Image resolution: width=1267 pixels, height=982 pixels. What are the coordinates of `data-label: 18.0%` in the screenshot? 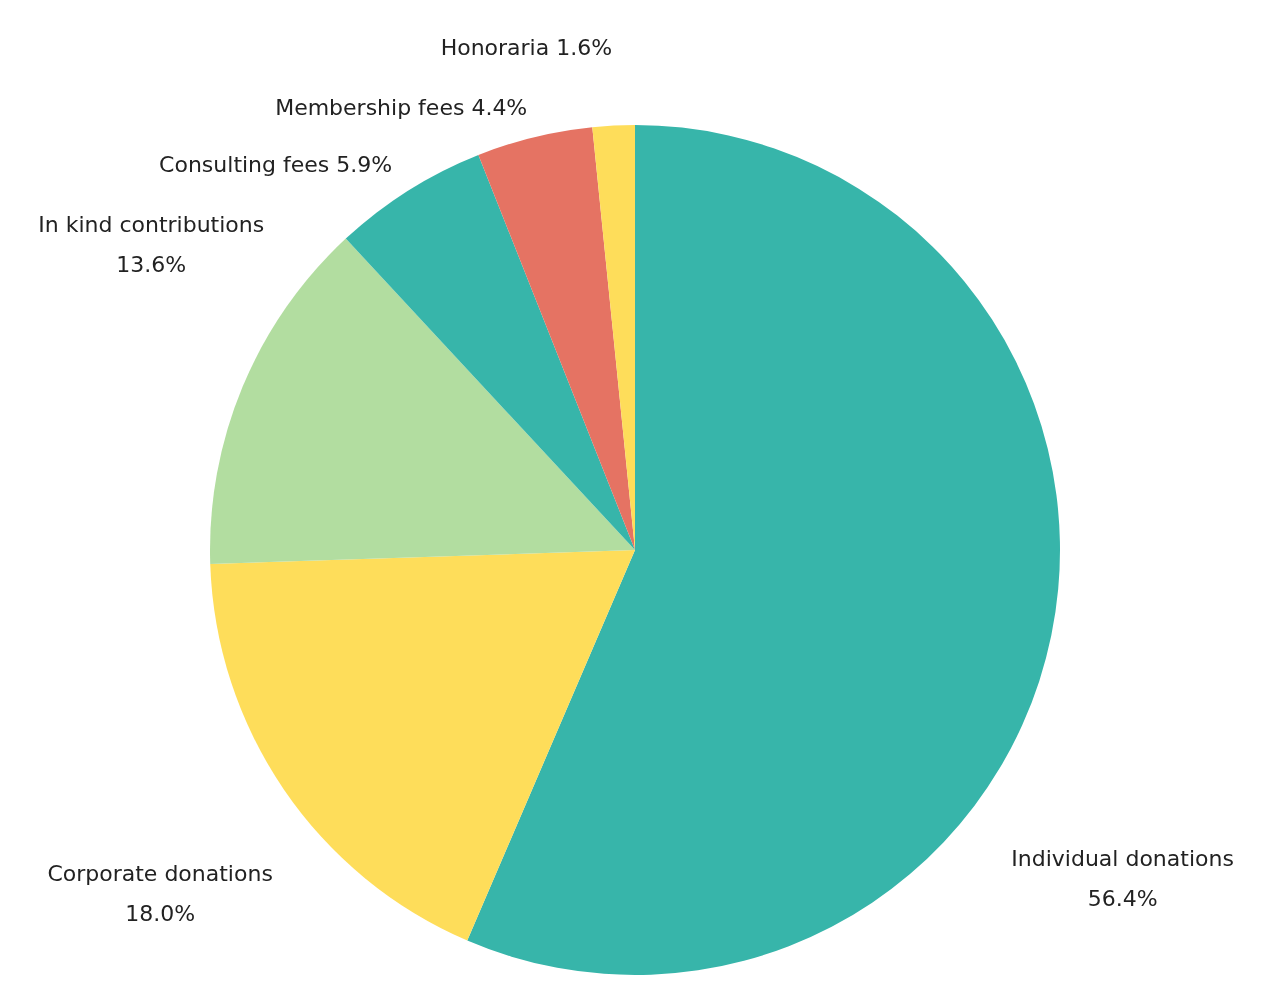 It's located at (160, 914).